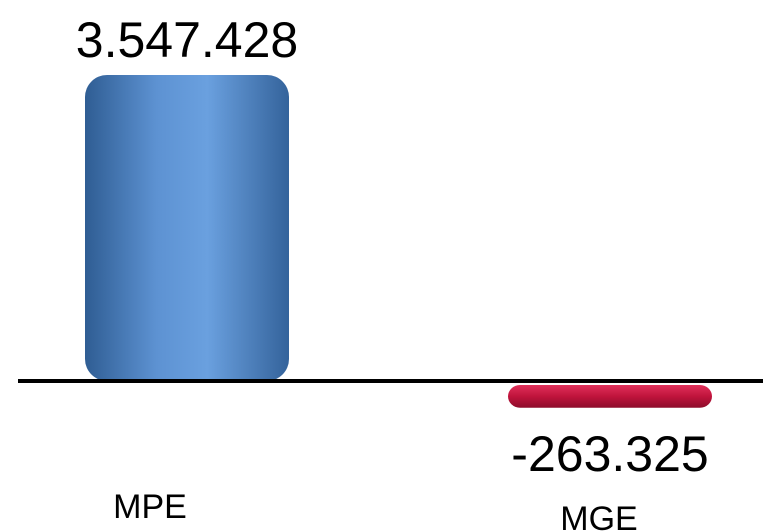  What do you see at coordinates (609, 454) in the screenshot?
I see `value-label-mge: -263.325` at bounding box center [609, 454].